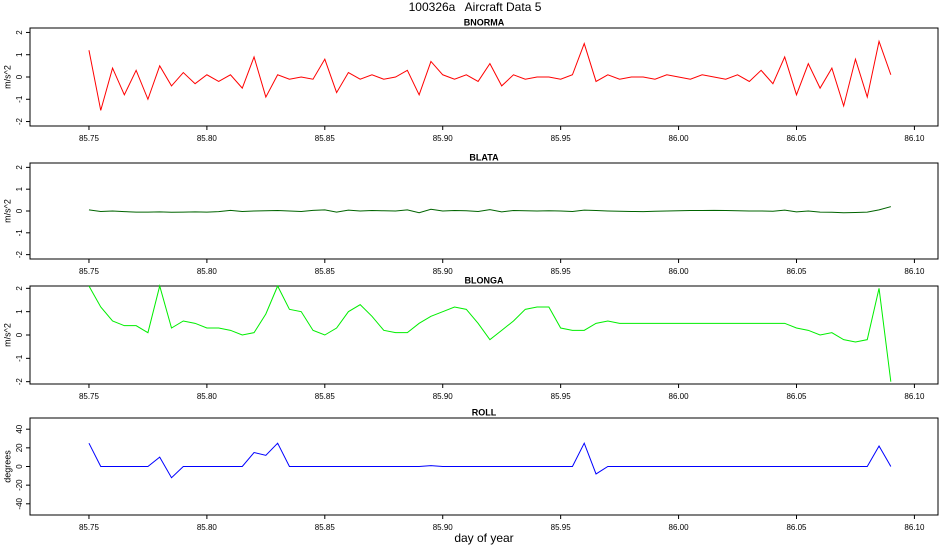 This screenshot has height=550, width=950. I want to click on panel-title: BLONGA, so click(484, 280).